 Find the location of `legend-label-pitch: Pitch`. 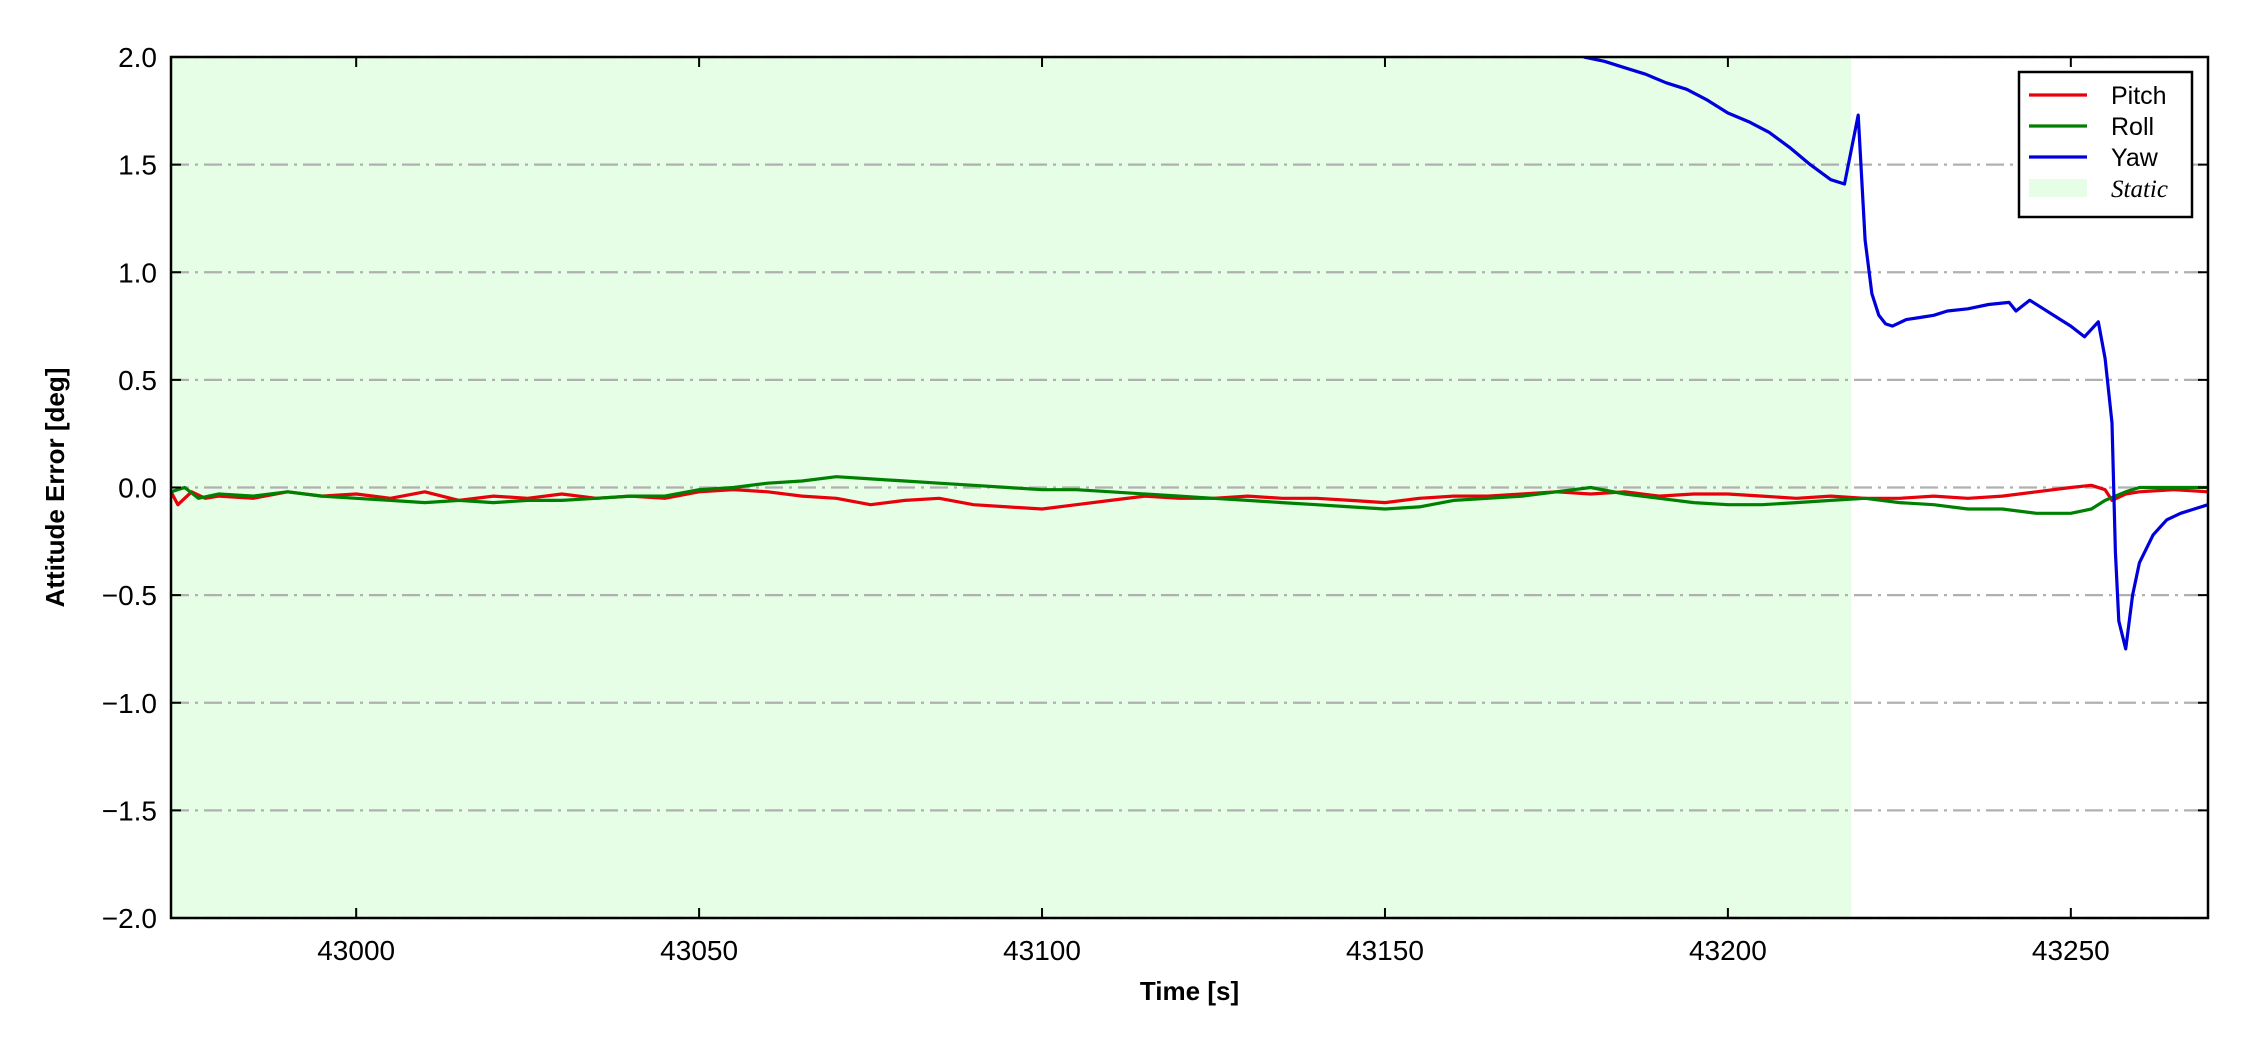

legend-label-pitch: Pitch is located at coordinates (2139, 96).